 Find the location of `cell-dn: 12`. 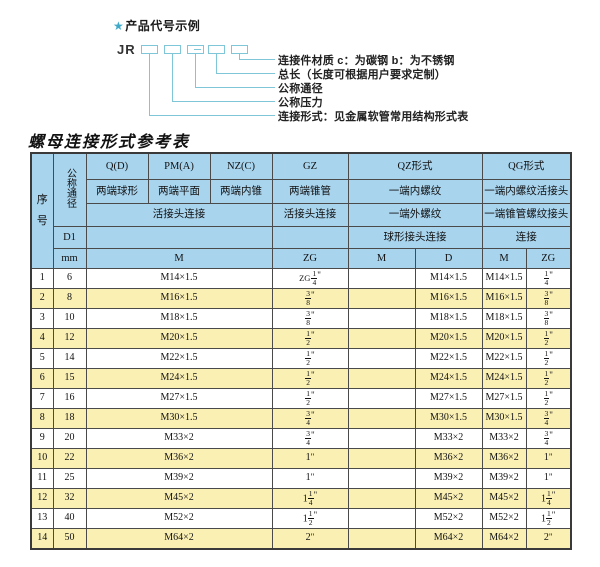

cell-dn: 12 is located at coordinates (69, 338).